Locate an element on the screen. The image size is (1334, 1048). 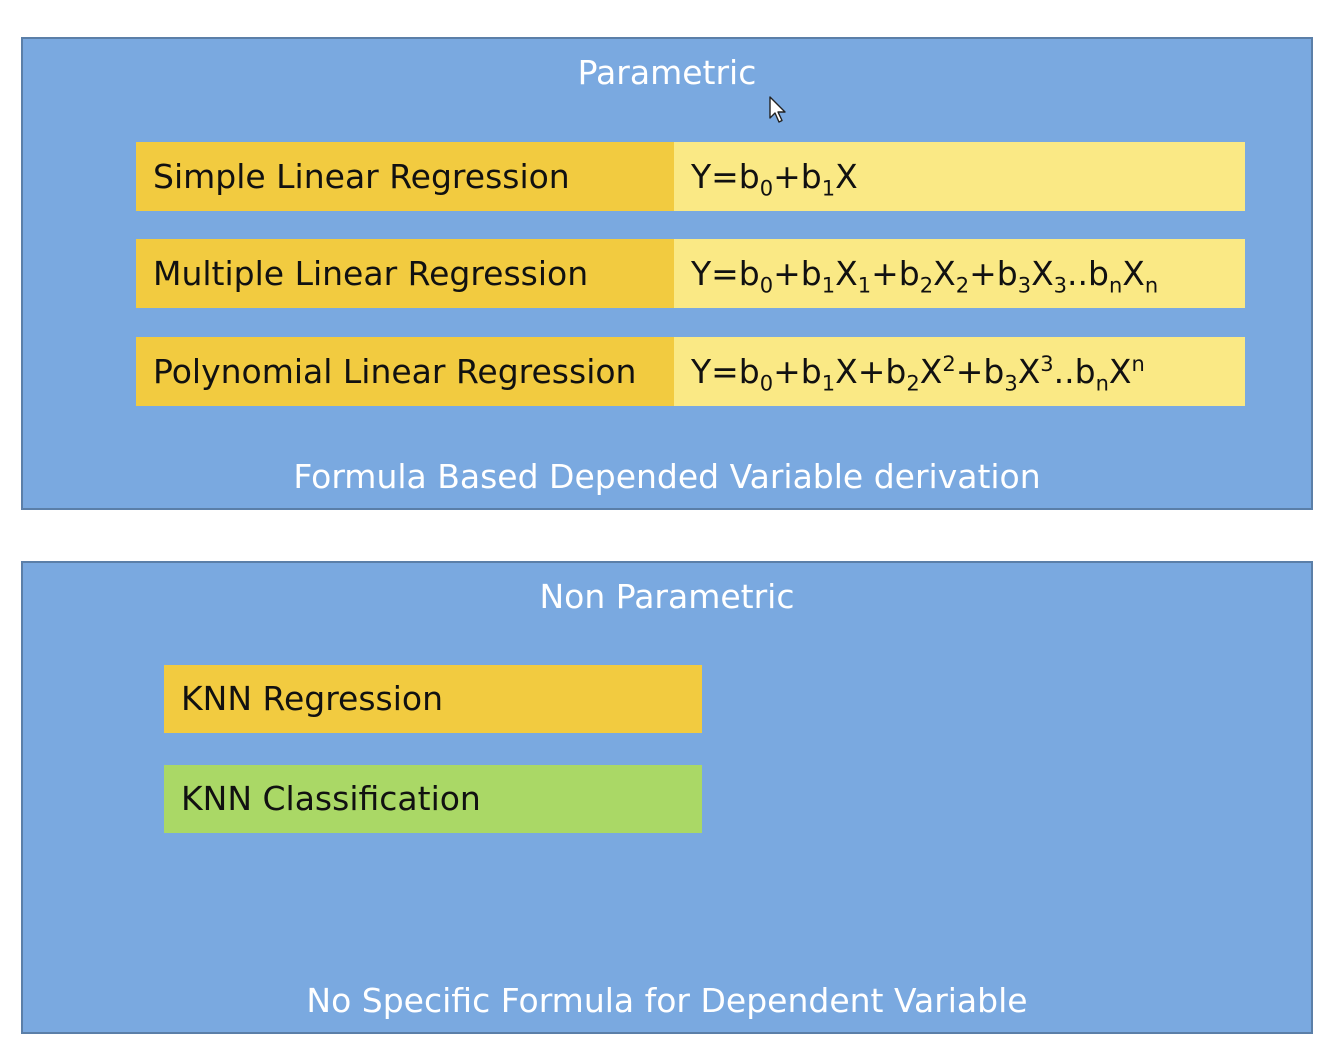
model-name: Multiple Linear Regression is located at coordinates (405, 273).